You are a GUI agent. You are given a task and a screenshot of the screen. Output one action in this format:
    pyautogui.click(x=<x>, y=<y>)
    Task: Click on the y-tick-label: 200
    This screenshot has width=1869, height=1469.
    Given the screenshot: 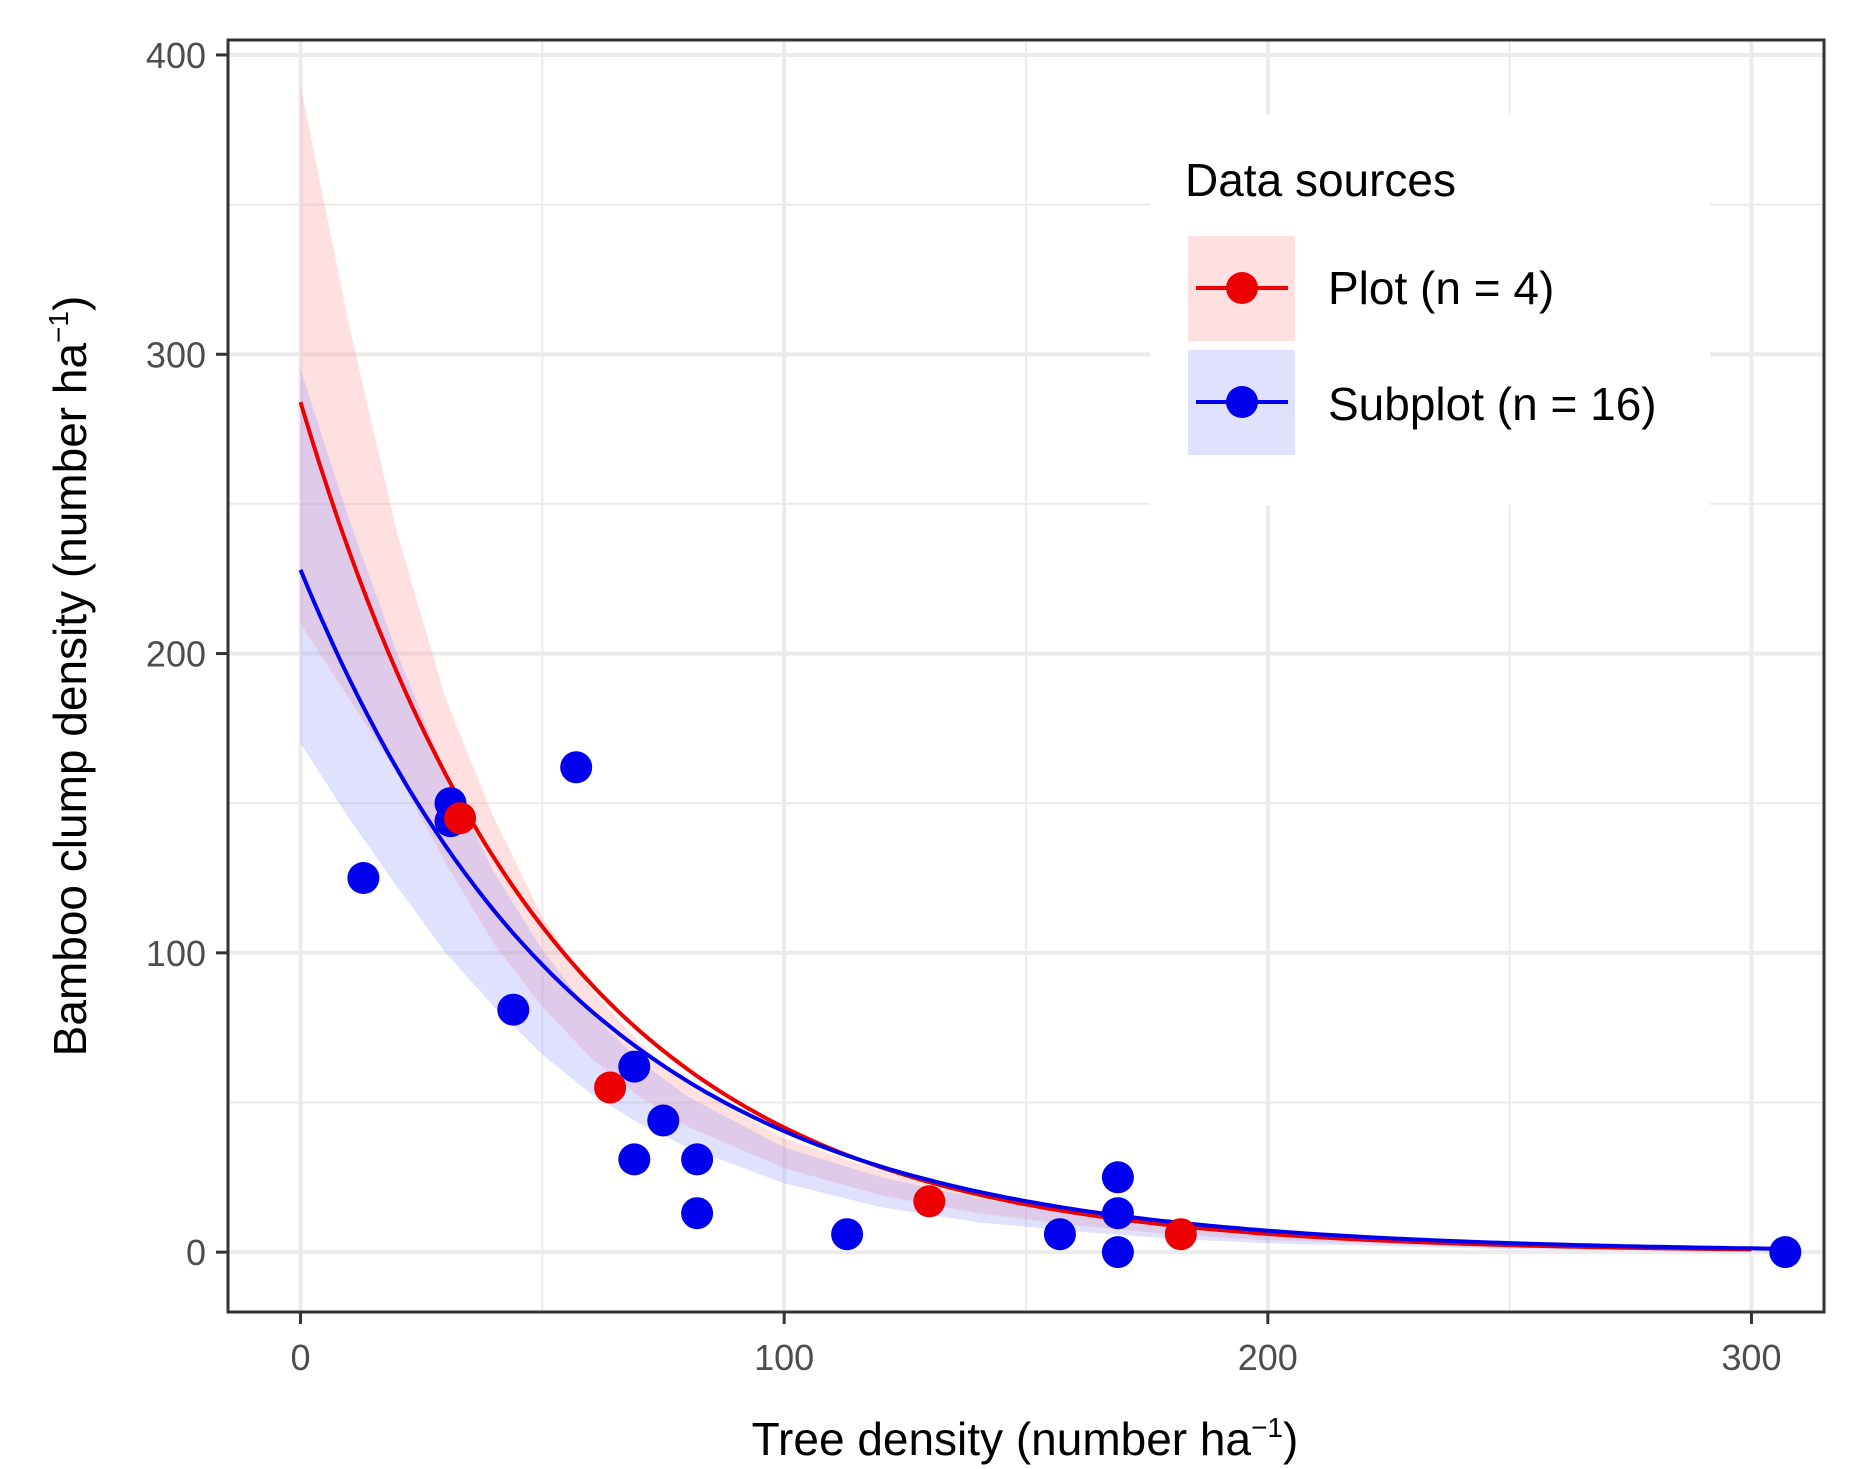 What is the action you would take?
    pyautogui.click(x=176, y=654)
    